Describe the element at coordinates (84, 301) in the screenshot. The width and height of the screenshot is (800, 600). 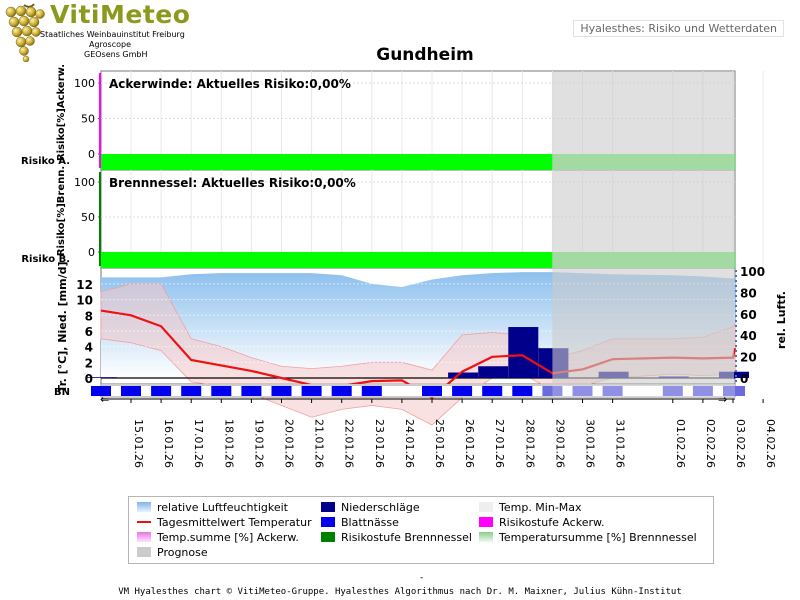
I see `weather-ytick-left: 10` at that location.